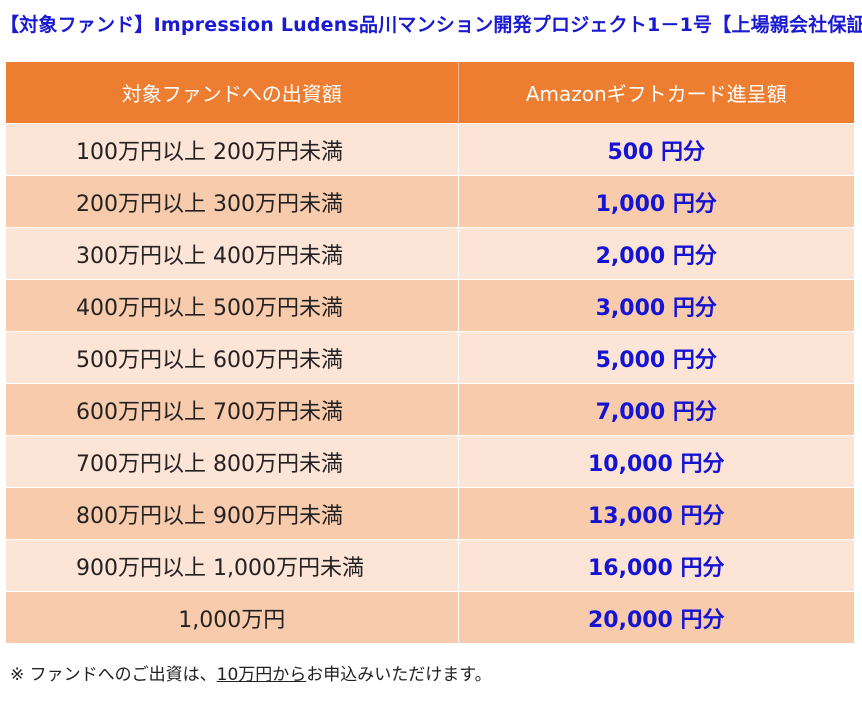  I want to click on gift-amount-cell: 5,000 円分, so click(656, 357).